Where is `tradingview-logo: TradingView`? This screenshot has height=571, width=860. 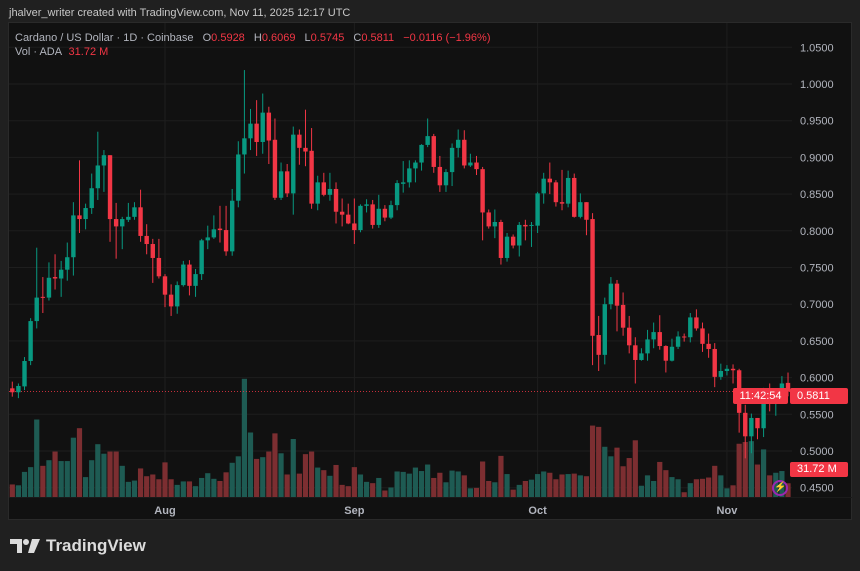
tradingview-logo: TradingView is located at coordinates (78, 546).